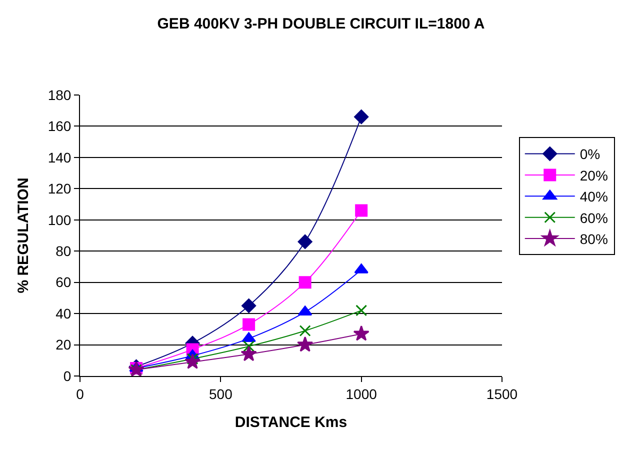 The image size is (642, 451). Describe the element at coordinates (64, 344) in the screenshot. I see `y-tick-label: 20` at that location.